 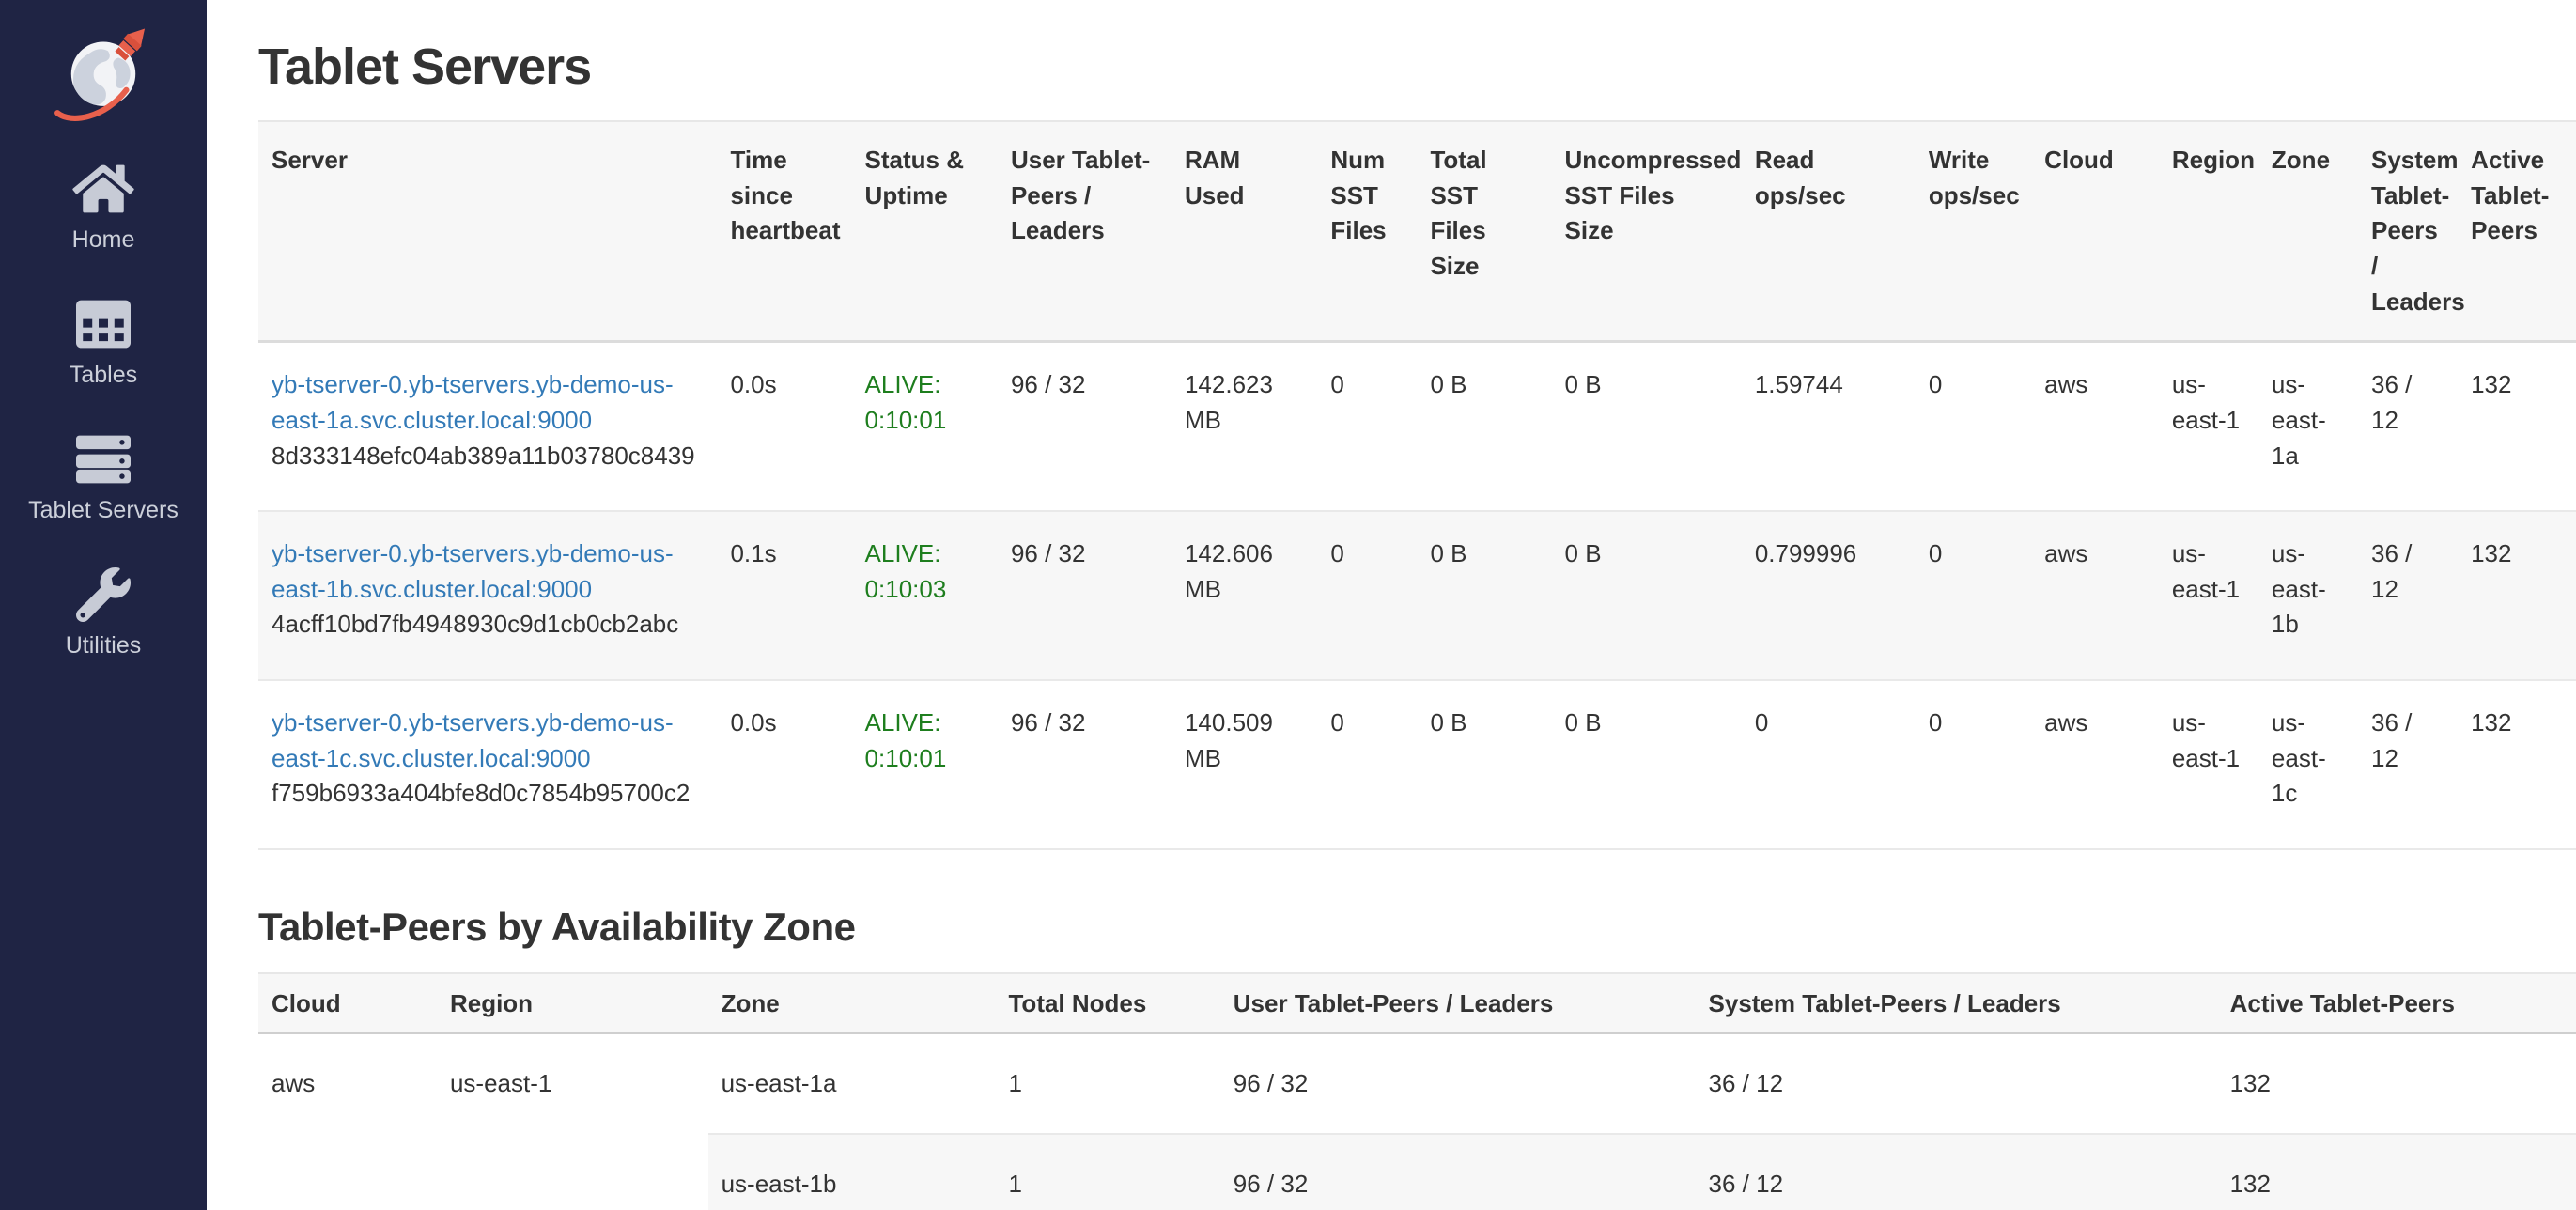 I want to click on ram-cell: 142.623 MB, so click(x=1244, y=426).